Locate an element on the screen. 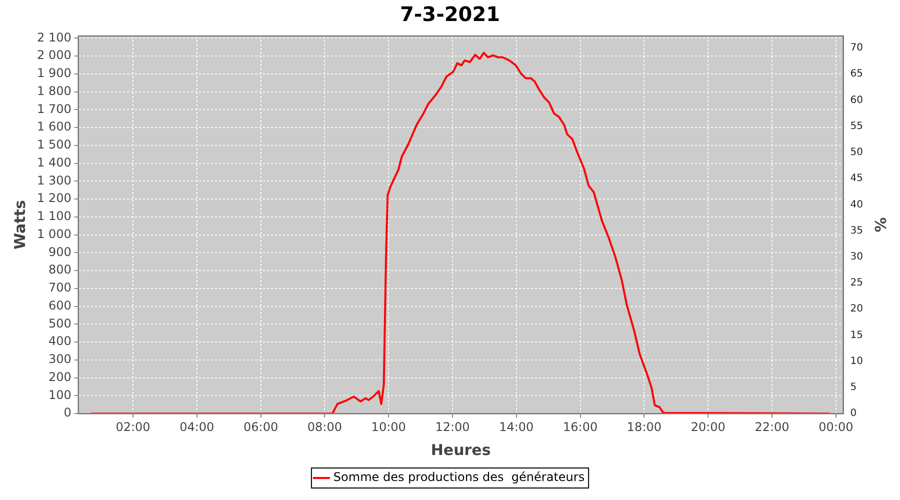  y-axis-title: Watts is located at coordinates (19, 225).